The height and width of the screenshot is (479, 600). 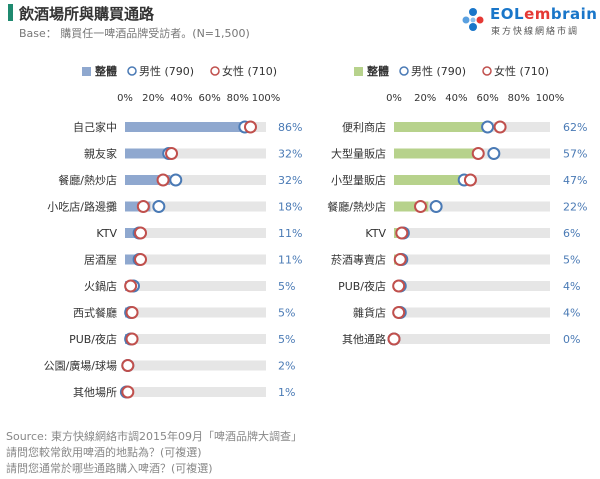 I want to click on right-category-label: PUB/夜店, so click(x=362, y=286).